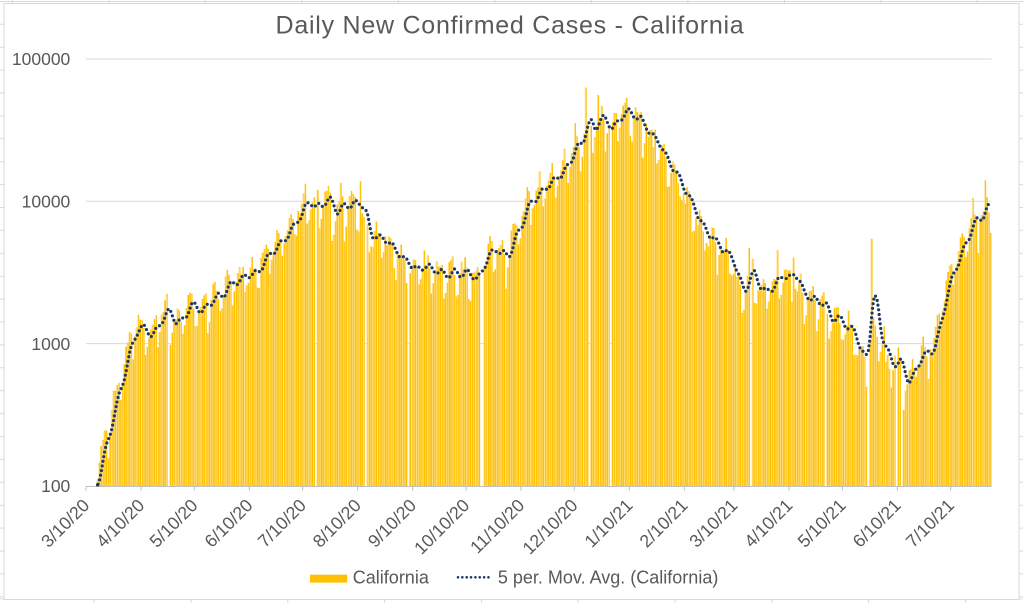 The height and width of the screenshot is (603, 1023). What do you see at coordinates (41, 59) in the screenshot?
I see `svg-text: 100000` at bounding box center [41, 59].